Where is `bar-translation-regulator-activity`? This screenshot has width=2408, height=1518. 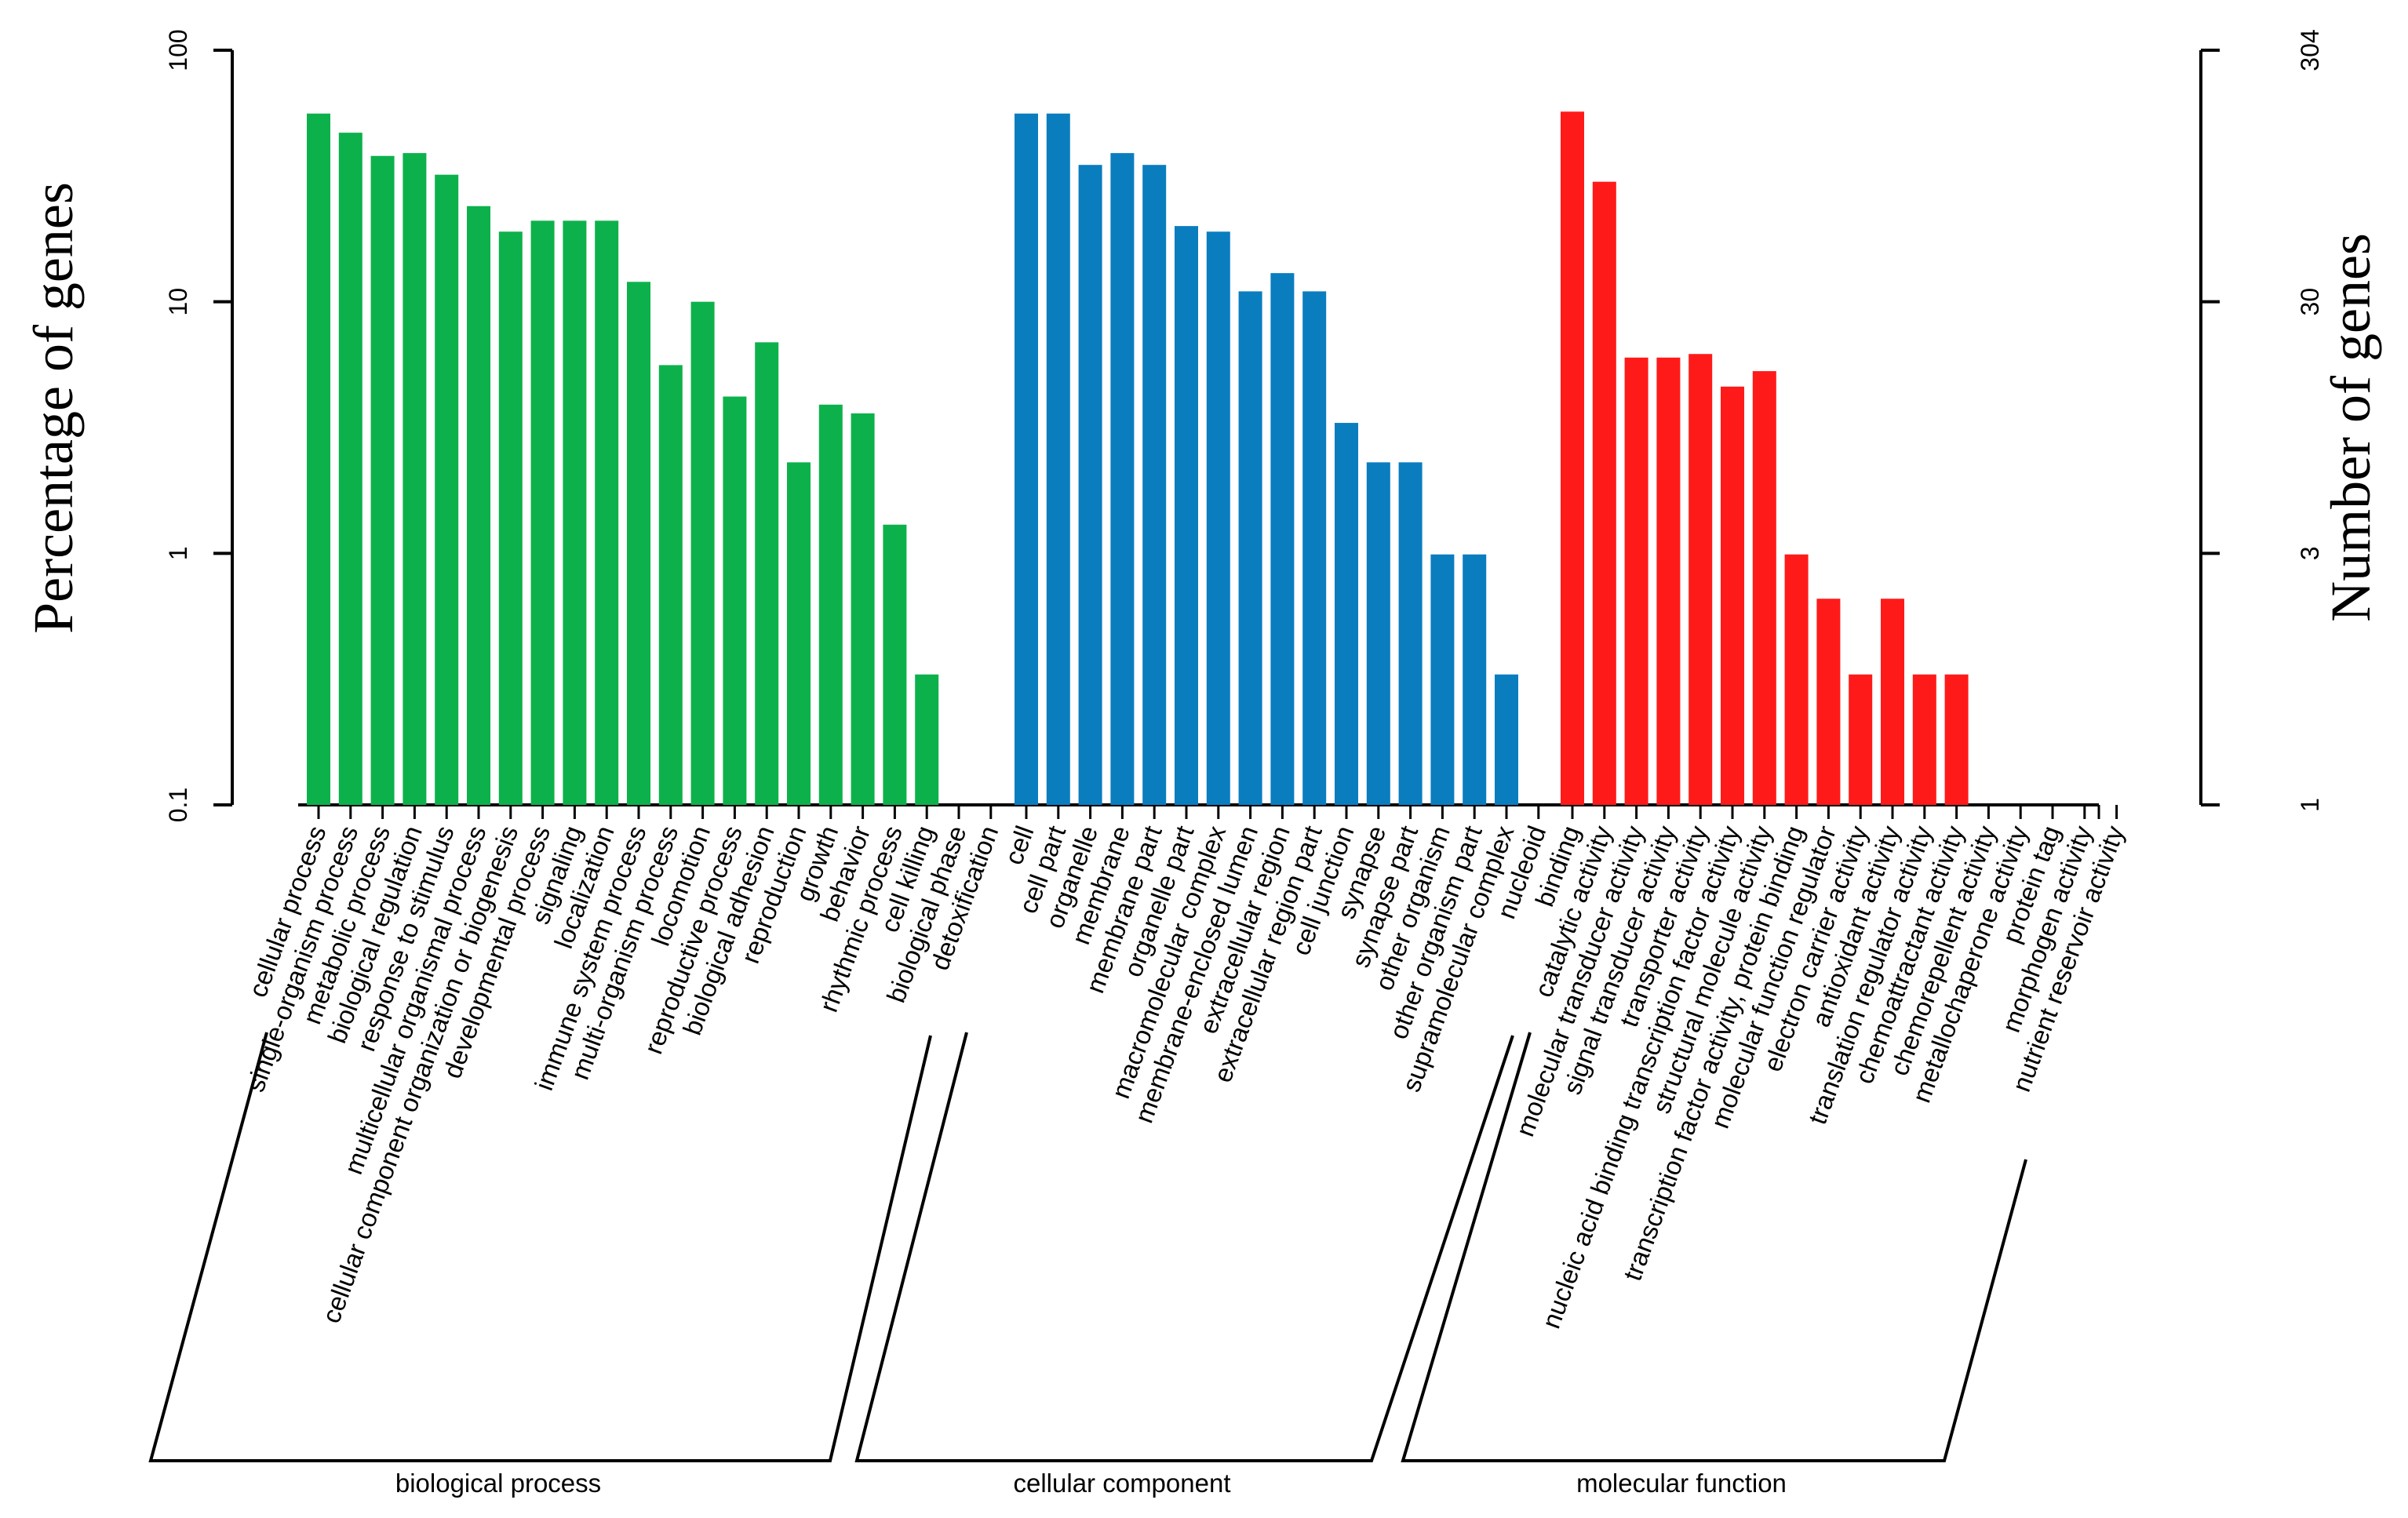 bar-translation-regulator-activity is located at coordinates (1924, 739).